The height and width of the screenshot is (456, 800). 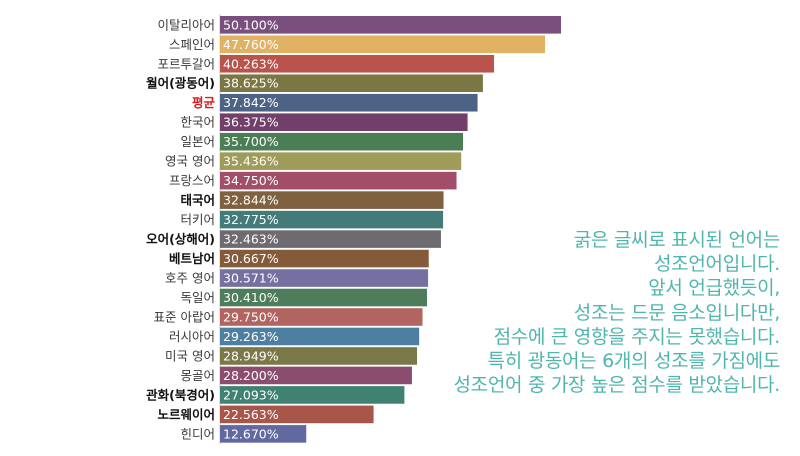 What do you see at coordinates (251, 433) in the screenshot?
I see `data-label: 12.670%` at bounding box center [251, 433].